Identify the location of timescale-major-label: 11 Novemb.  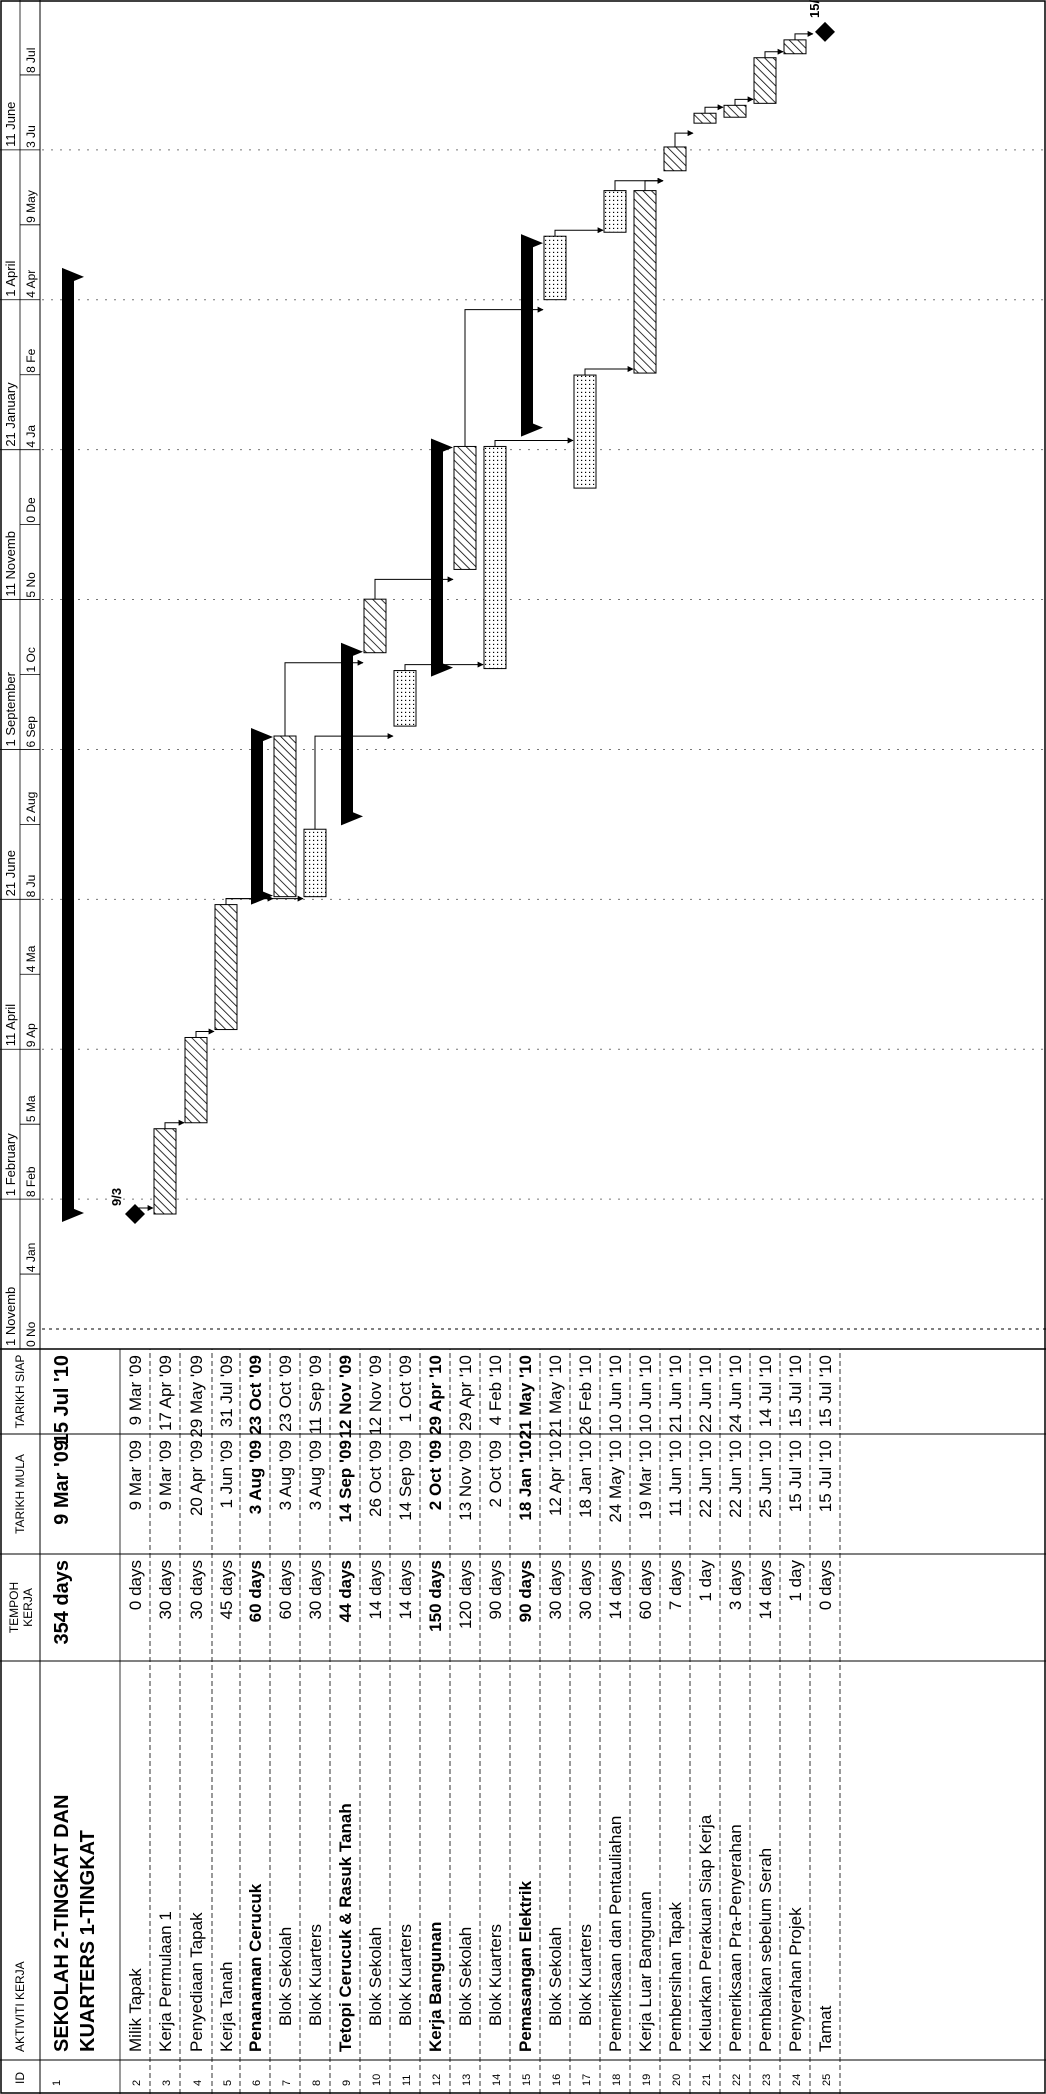
(10, 564).